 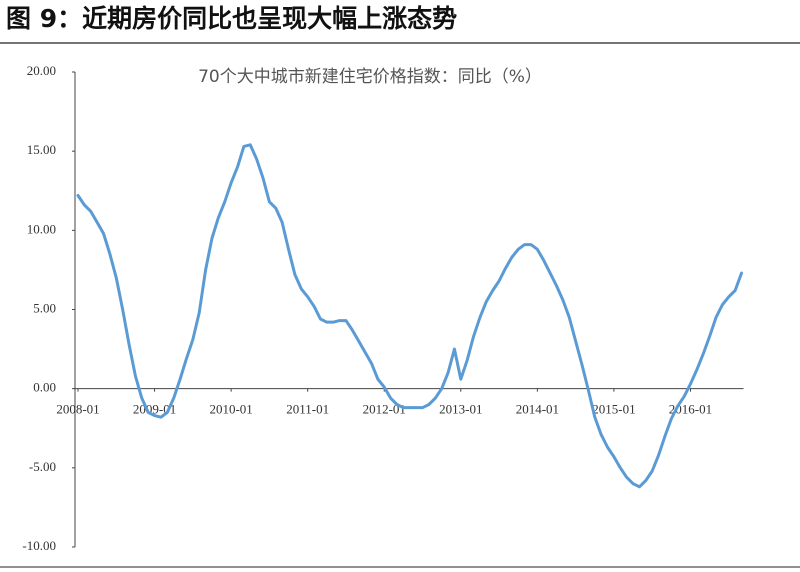 What do you see at coordinates (613, 409) in the screenshot?
I see `x-tick-label: 2015-01` at bounding box center [613, 409].